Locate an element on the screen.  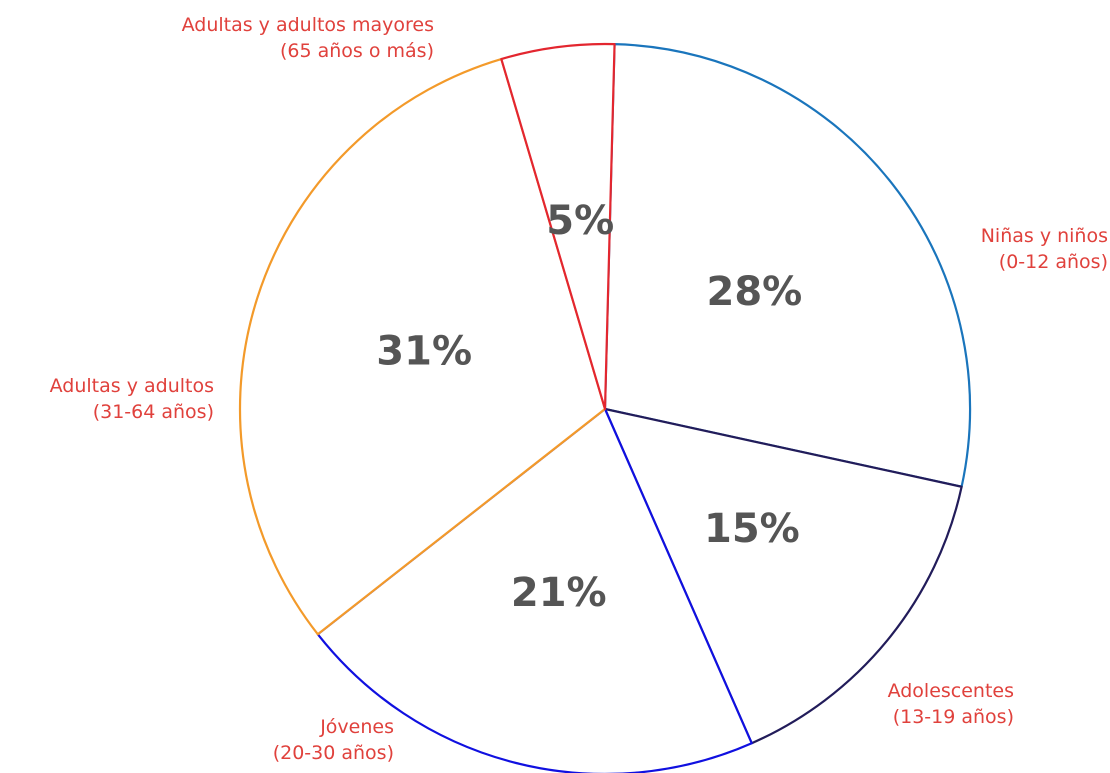
slice-category-range-label: (31-64 años) is located at coordinates (153, 412).